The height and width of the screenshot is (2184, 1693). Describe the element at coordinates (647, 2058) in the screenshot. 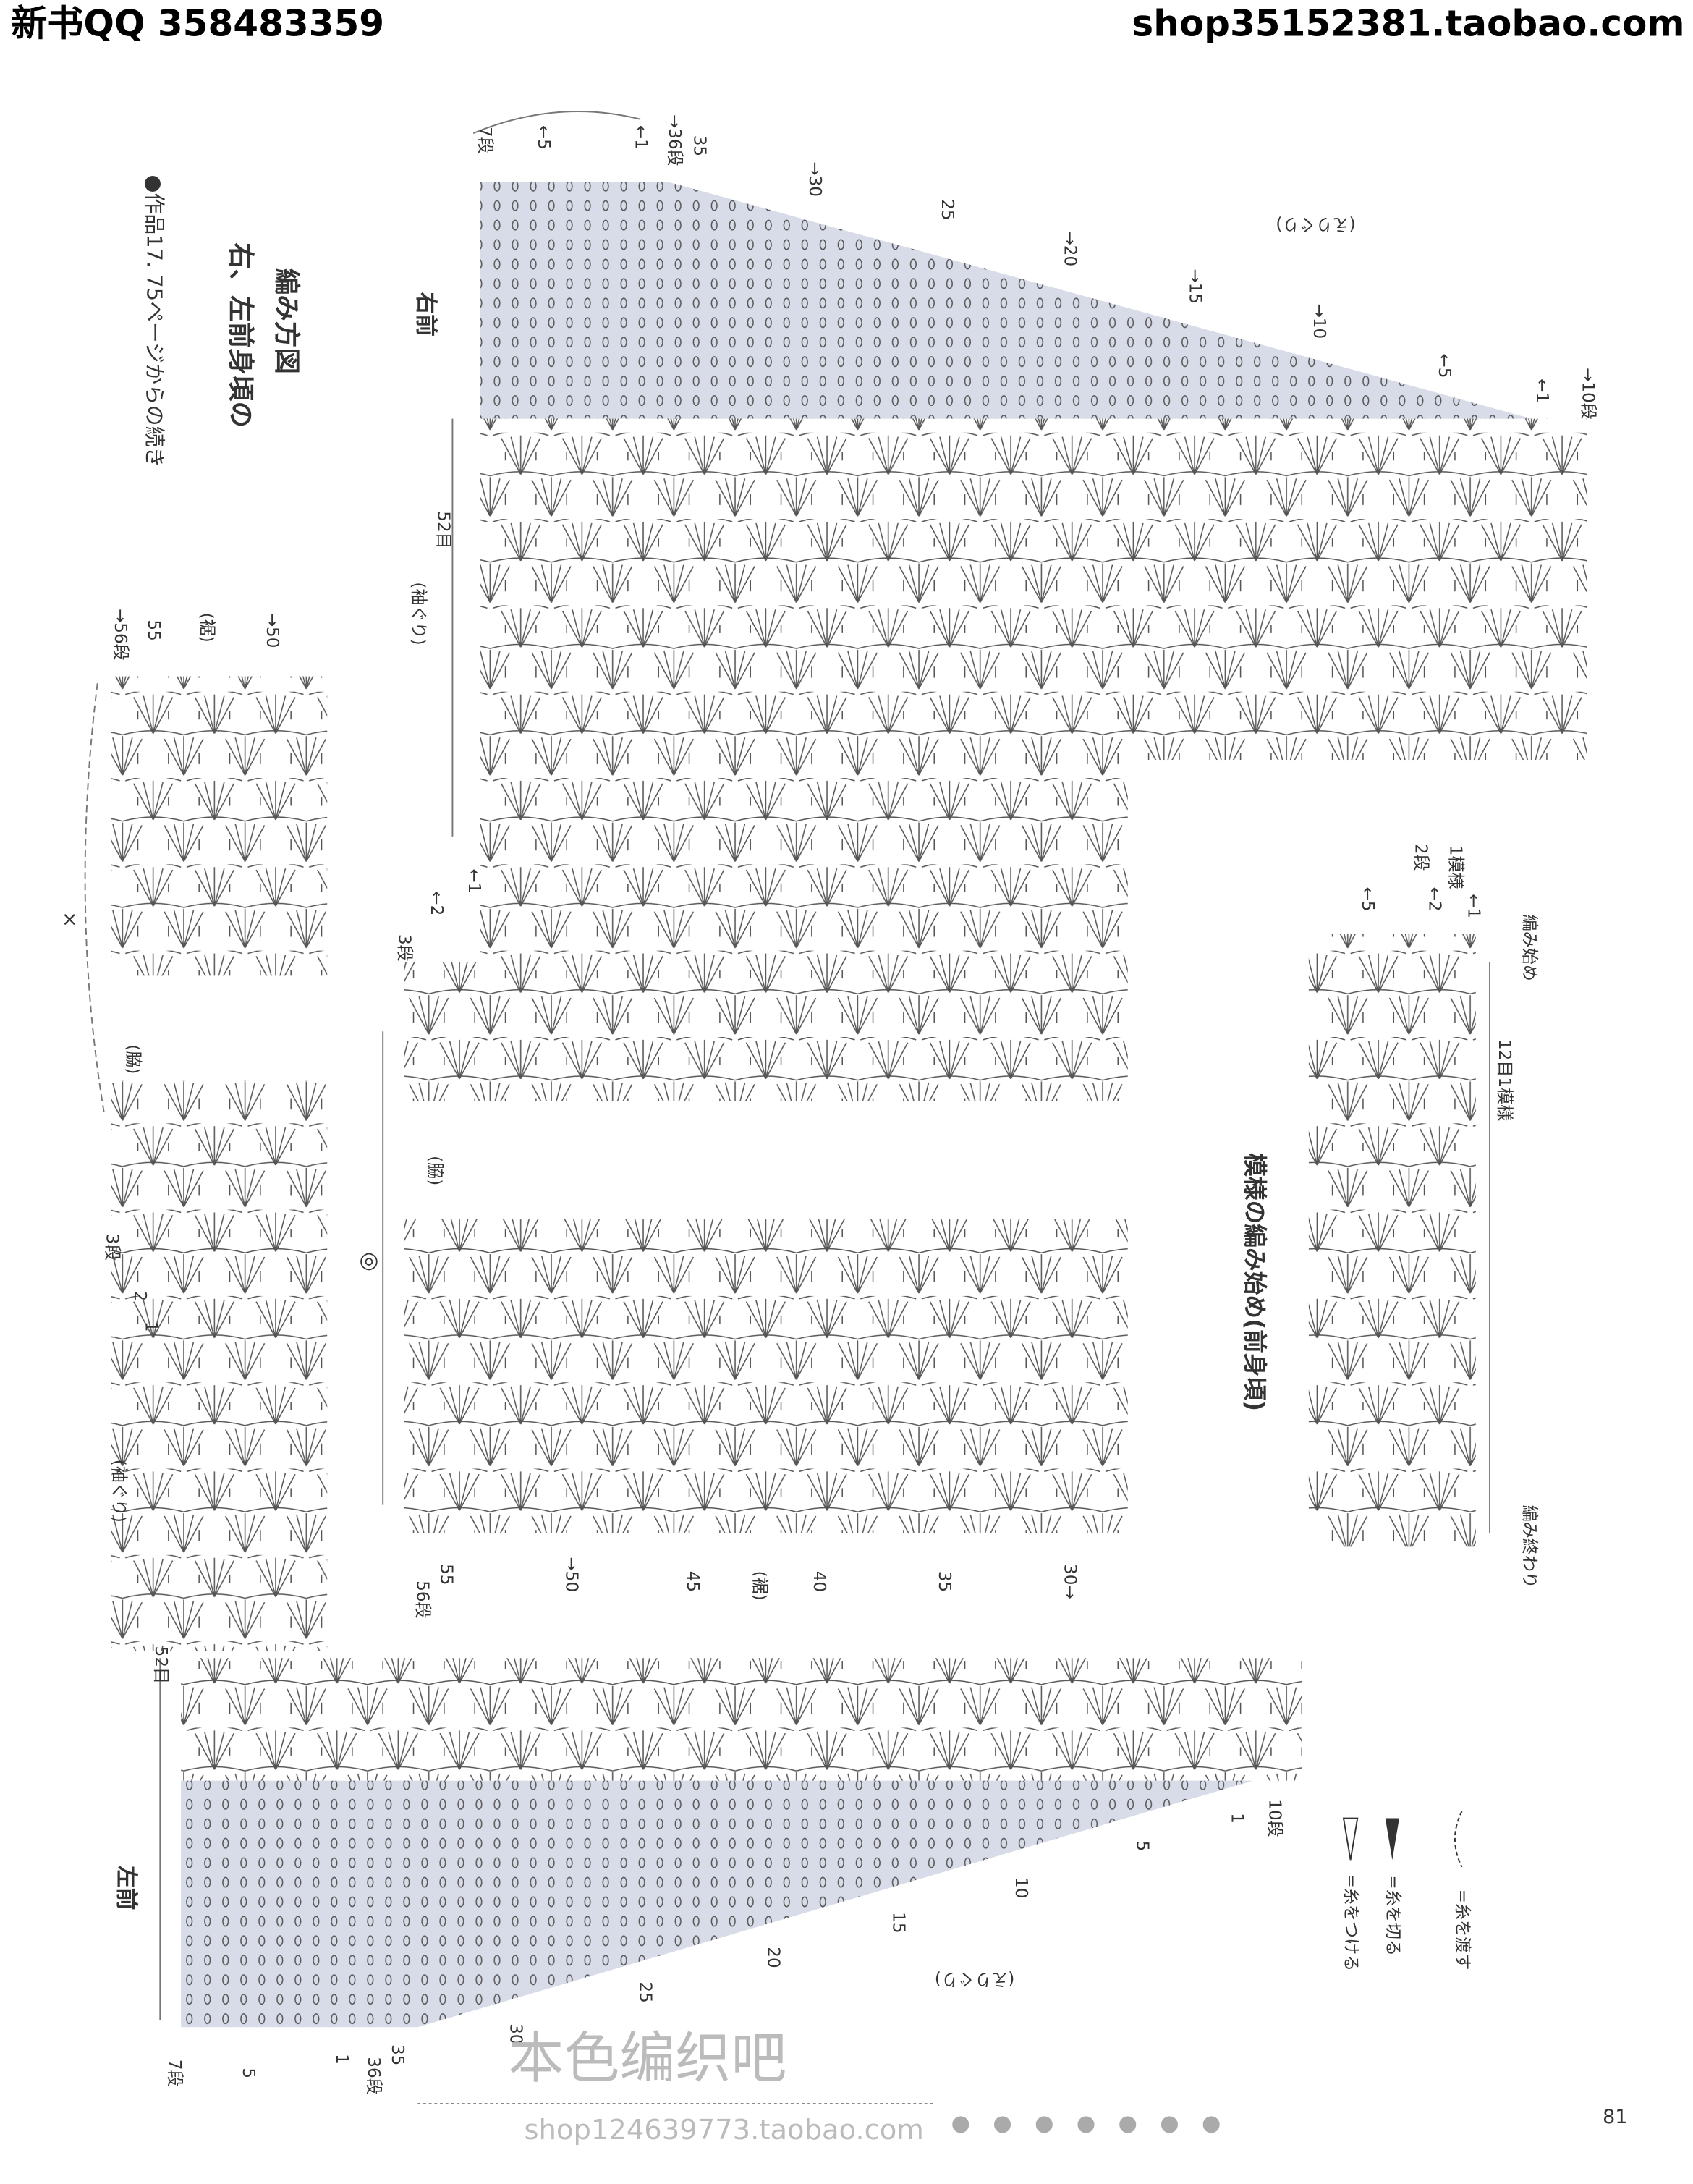

I see `watermark: 本色编织吧` at that location.